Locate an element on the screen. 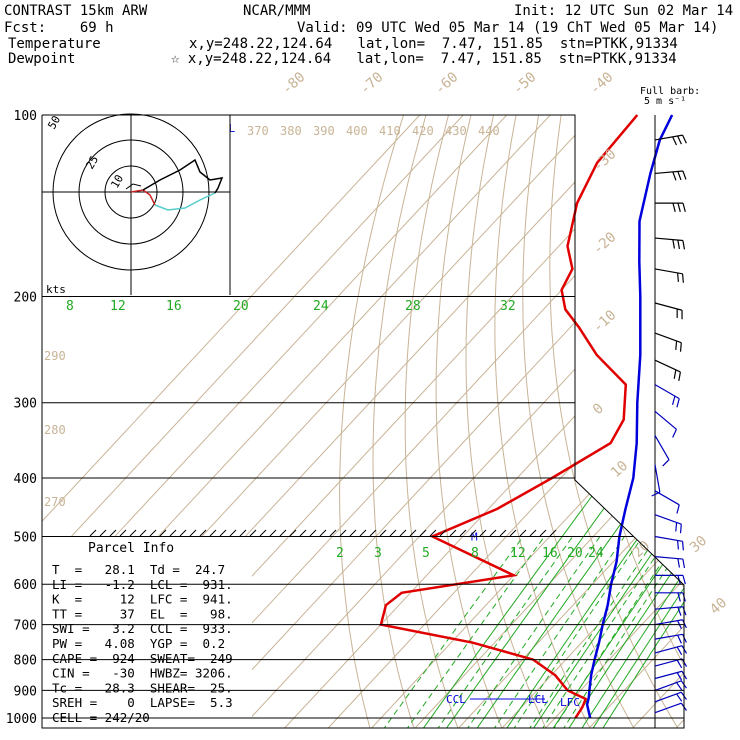 The image size is (740, 740). pressure-label: 700 is located at coordinates (25, 626).